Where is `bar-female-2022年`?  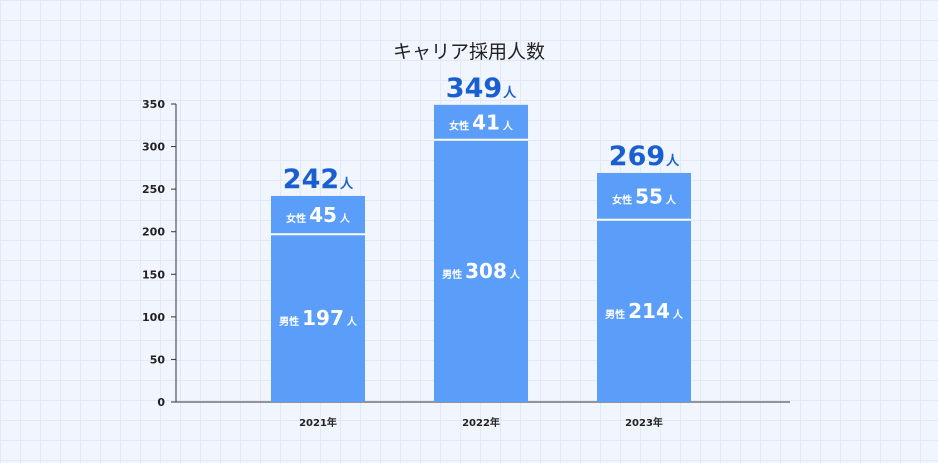 bar-female-2022年 is located at coordinates (481, 122).